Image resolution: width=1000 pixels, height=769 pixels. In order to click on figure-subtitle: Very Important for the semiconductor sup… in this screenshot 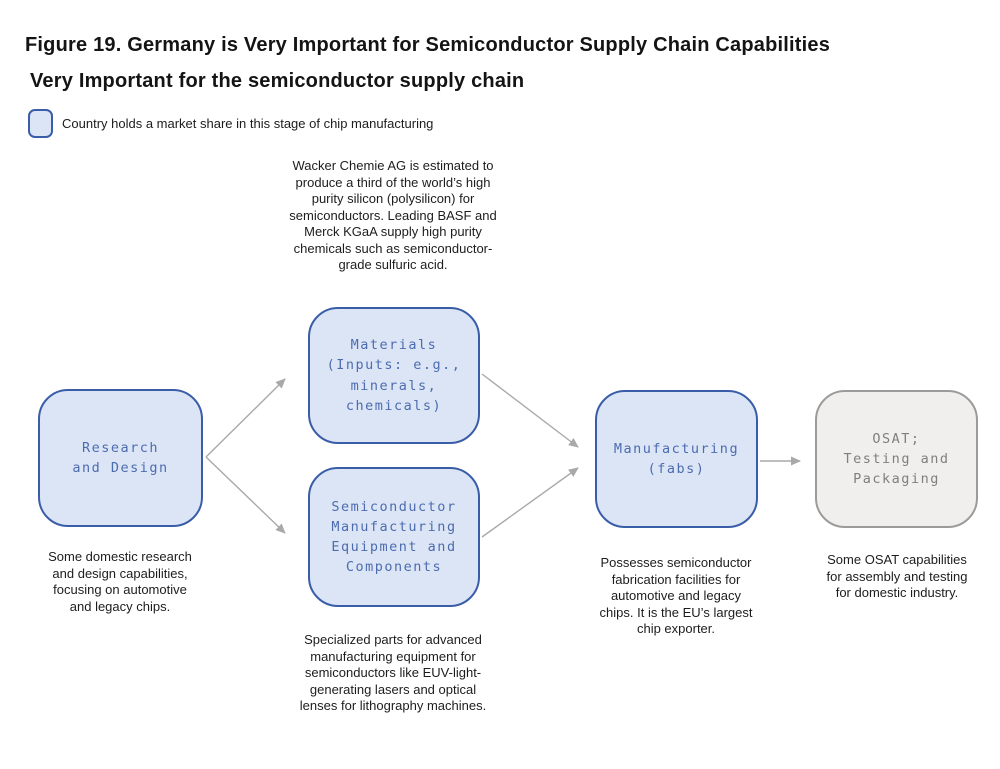, I will do `click(277, 81)`.